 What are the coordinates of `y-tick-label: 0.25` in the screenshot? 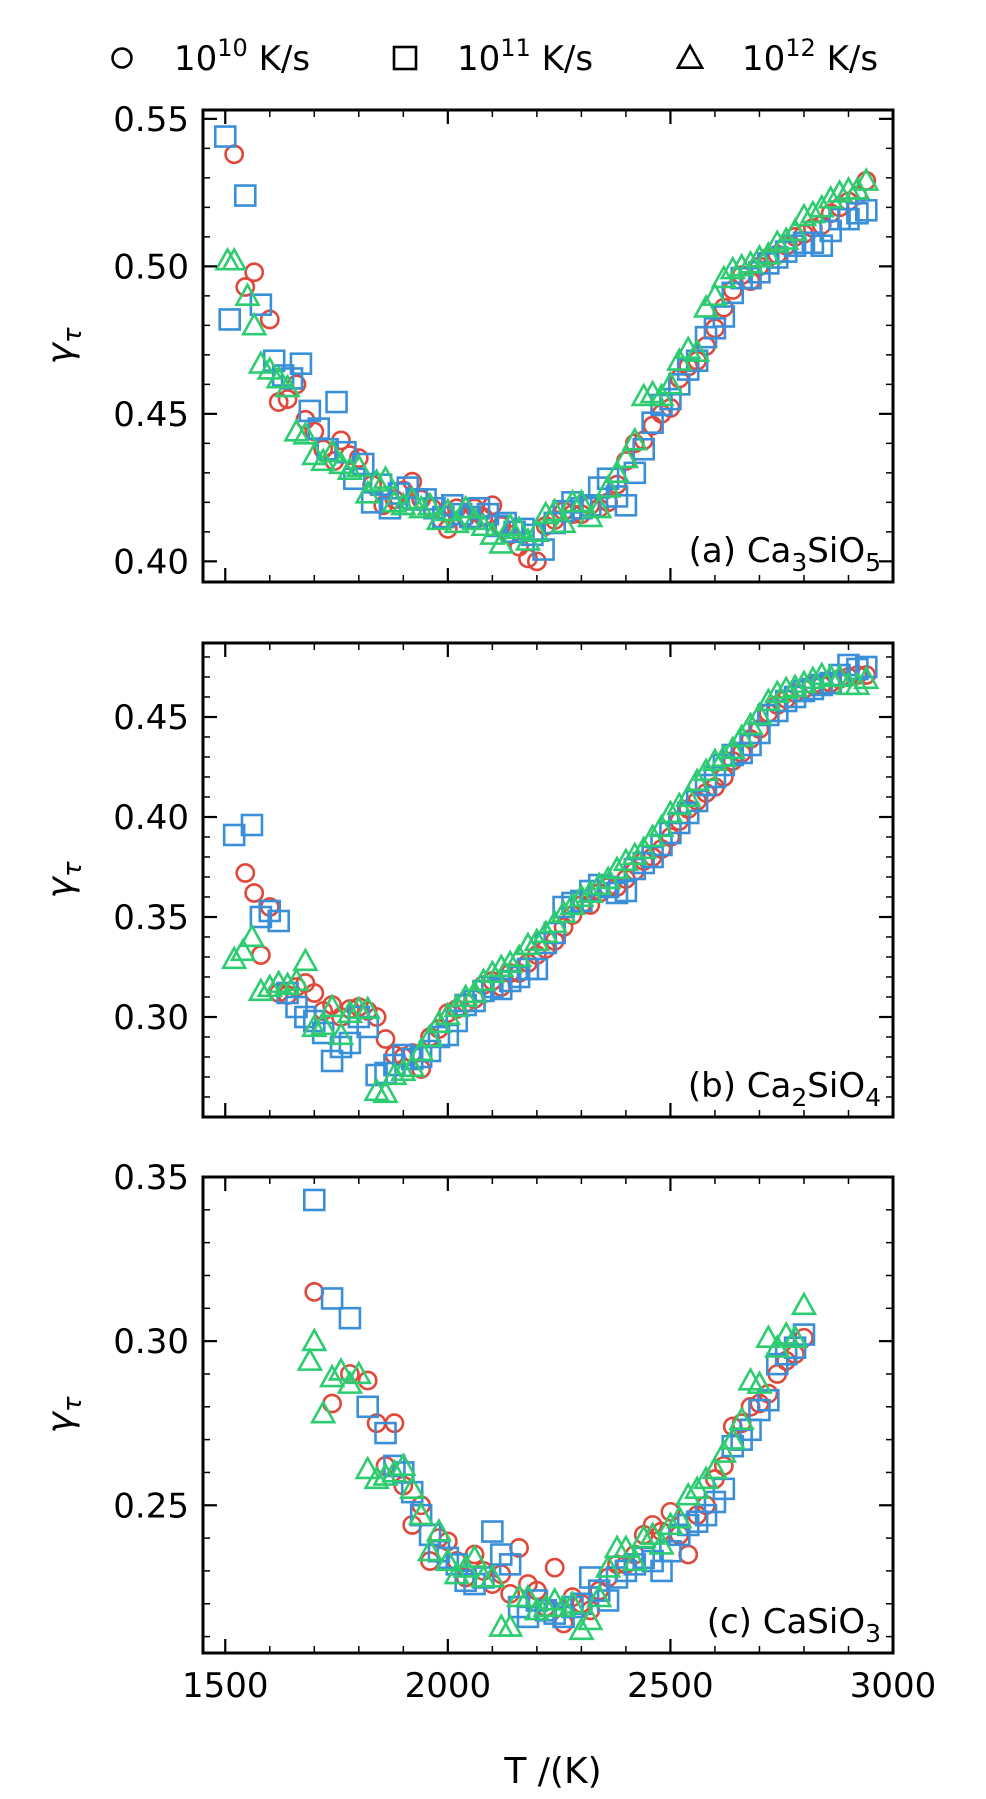 It's located at (151, 1506).